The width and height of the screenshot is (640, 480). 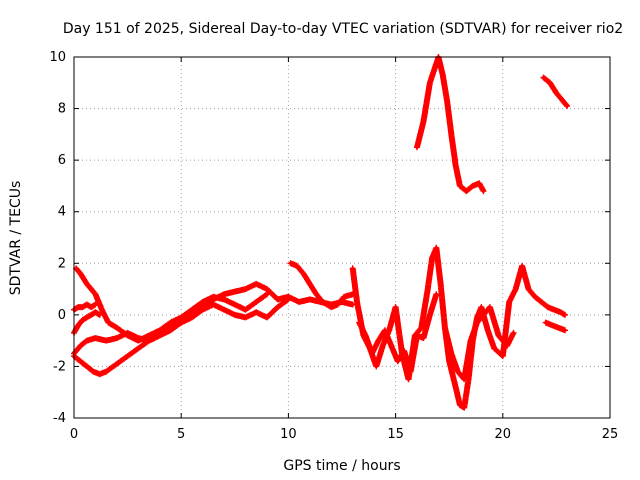 I want to click on x-tick-label: 5, so click(x=181, y=434).